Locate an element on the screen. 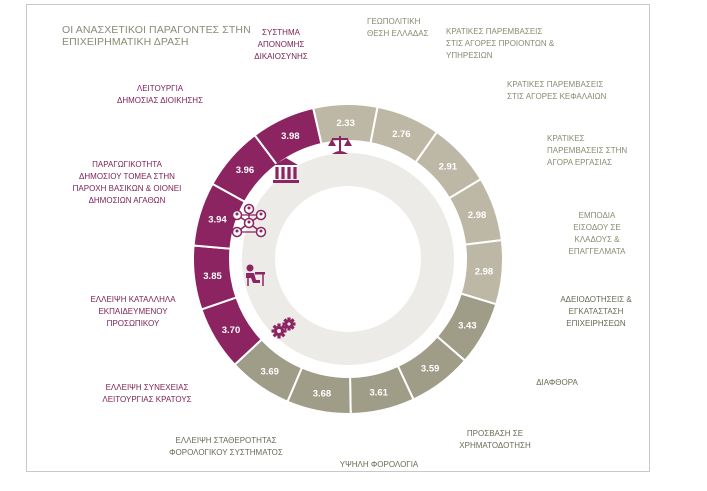  value-label: 3.69 is located at coordinates (269, 371).